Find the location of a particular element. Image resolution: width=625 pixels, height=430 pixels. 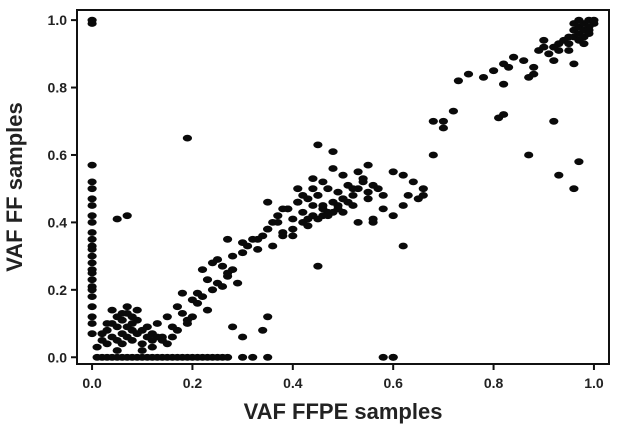

y-tick-label: 0.8 is located at coordinates (58, 88).